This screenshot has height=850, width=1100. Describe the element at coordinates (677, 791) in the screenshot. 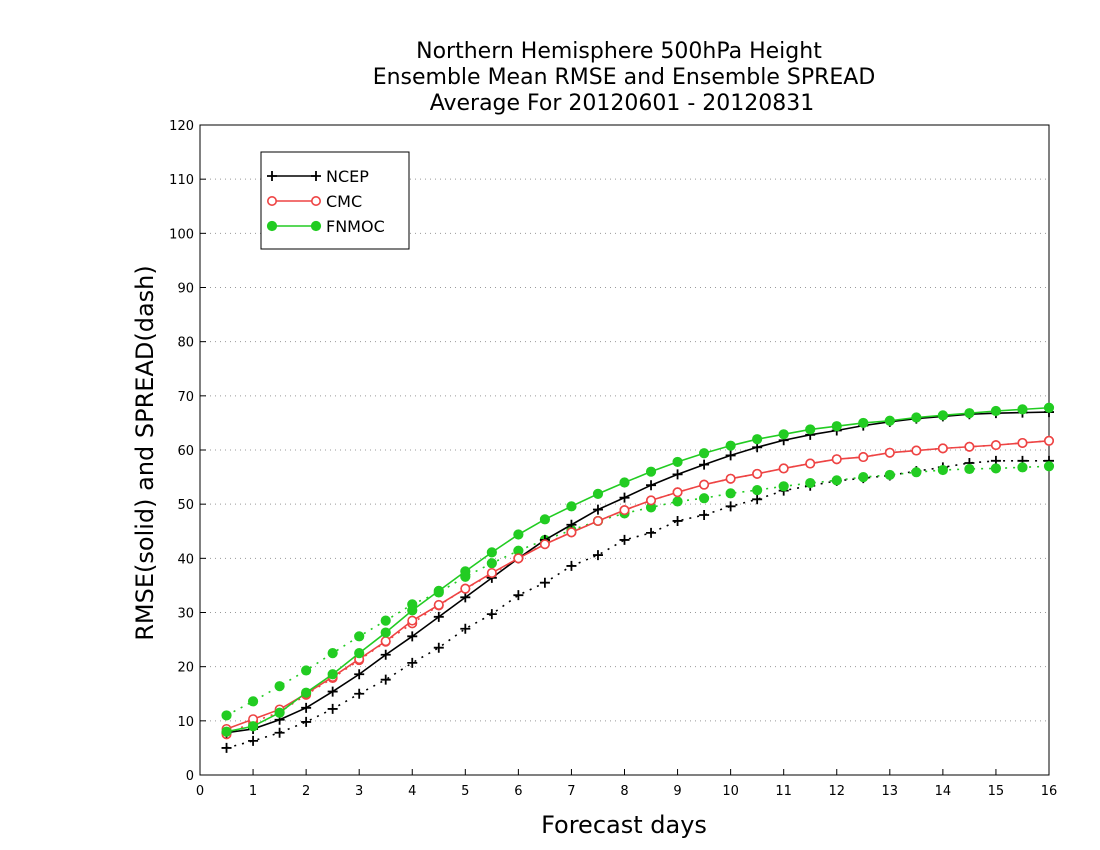

I see `x-tick-label: 9` at that location.